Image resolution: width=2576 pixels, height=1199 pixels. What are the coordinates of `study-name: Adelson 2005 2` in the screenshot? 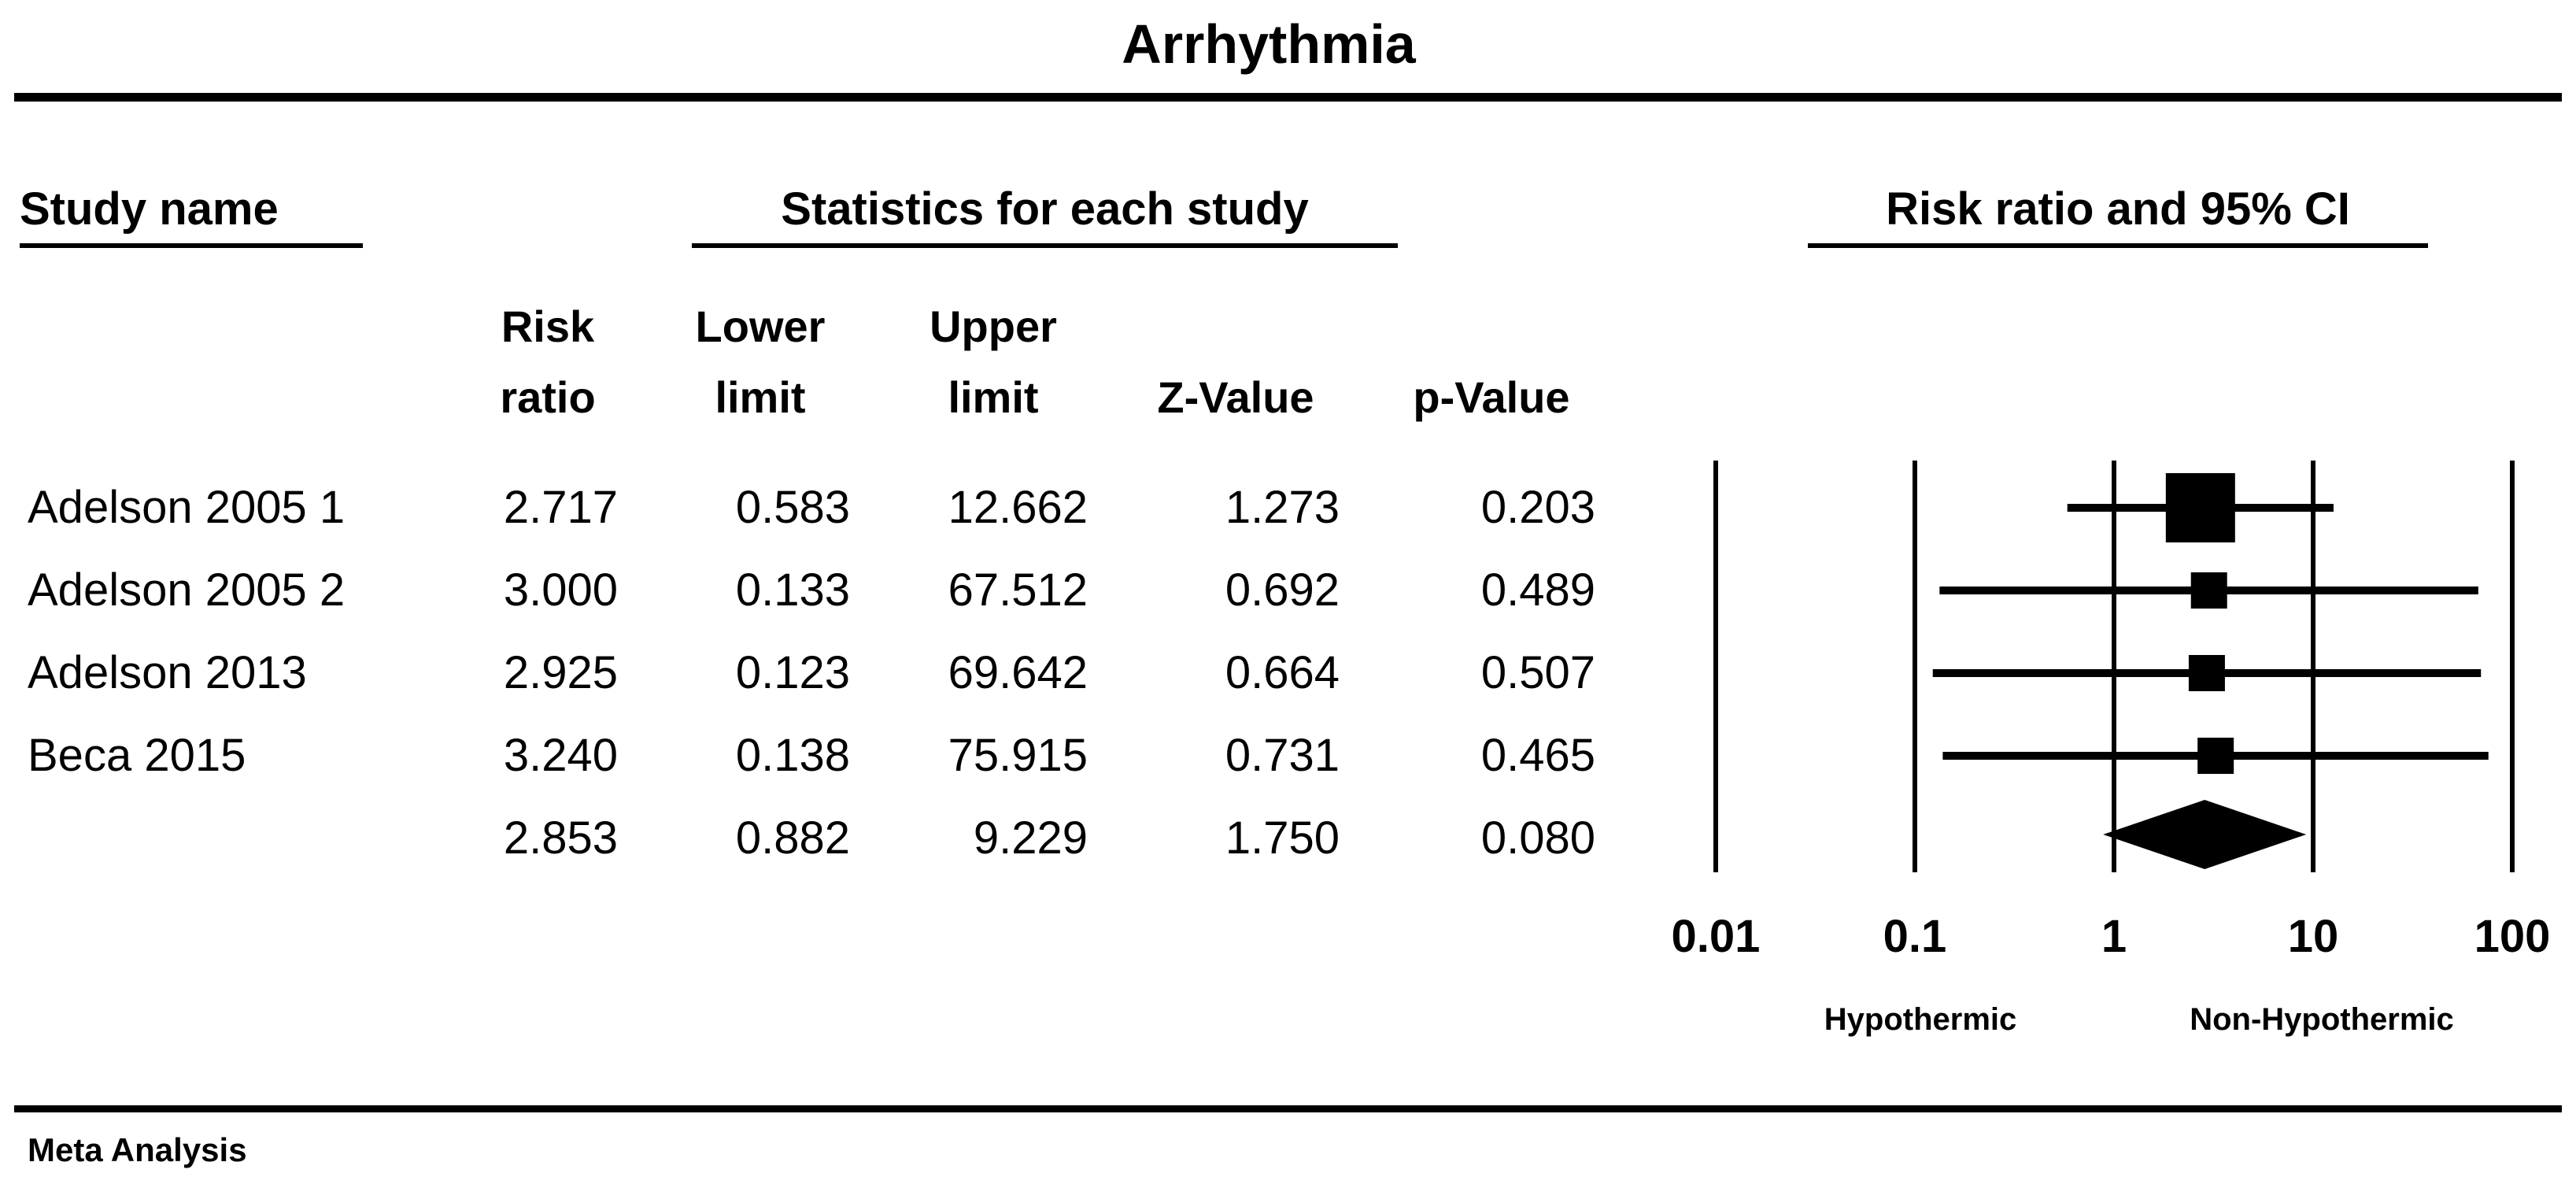 It's located at (187, 590).